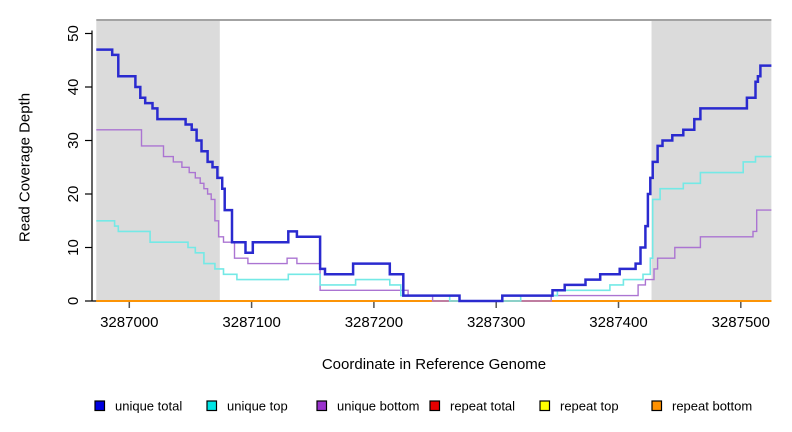 Image resolution: width=792 pixels, height=432 pixels. What do you see at coordinates (73, 301) in the screenshot?
I see `y-tick-label: 0` at bounding box center [73, 301].